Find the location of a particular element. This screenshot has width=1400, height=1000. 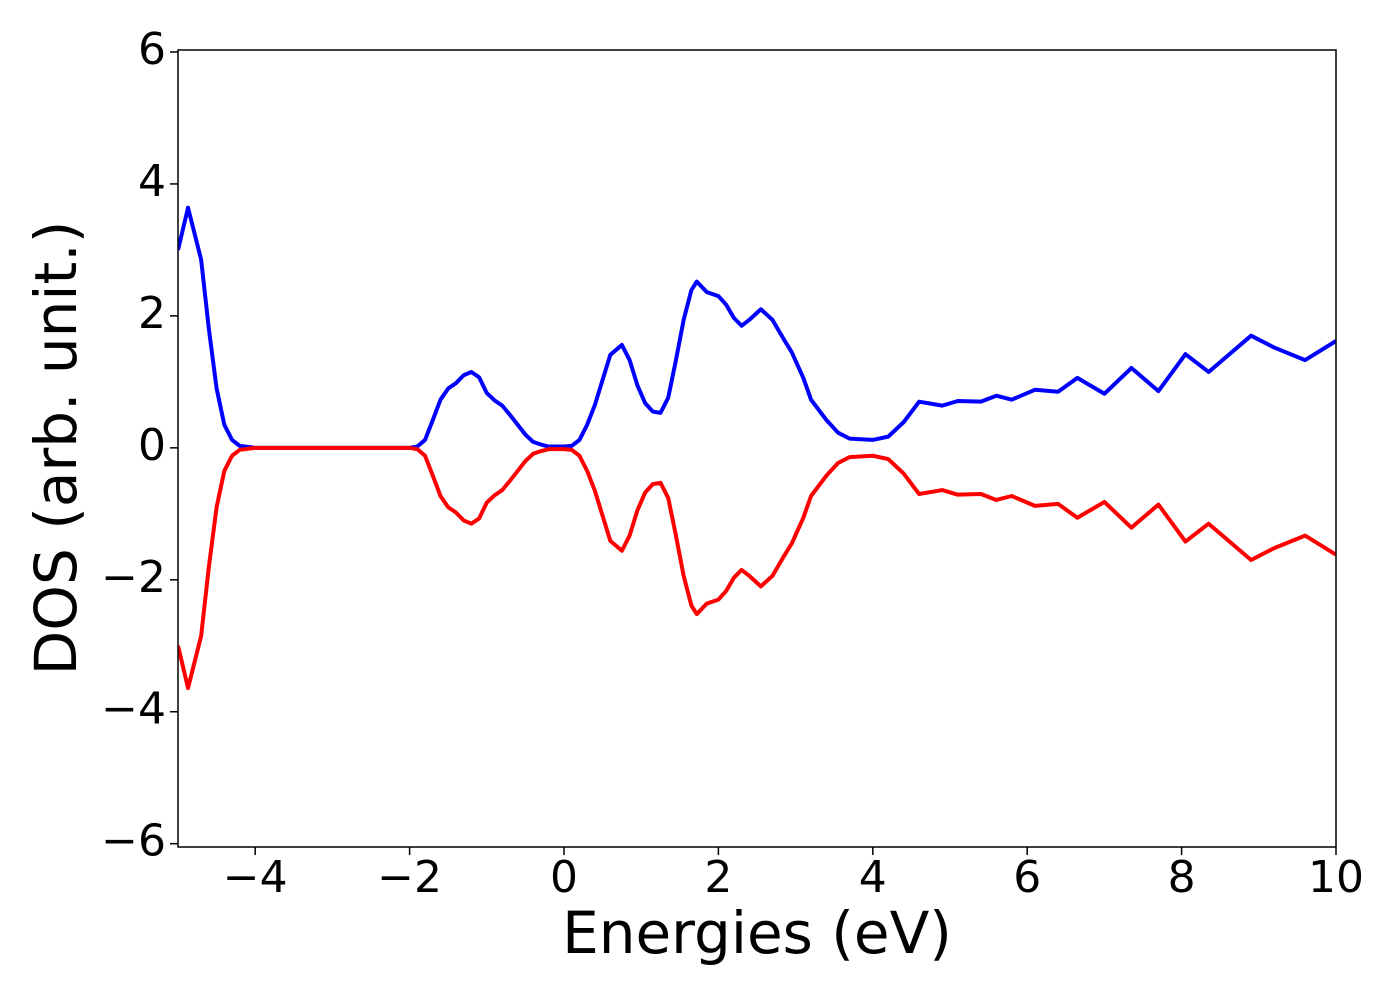

x-tick-label: 6 is located at coordinates (1027, 877).